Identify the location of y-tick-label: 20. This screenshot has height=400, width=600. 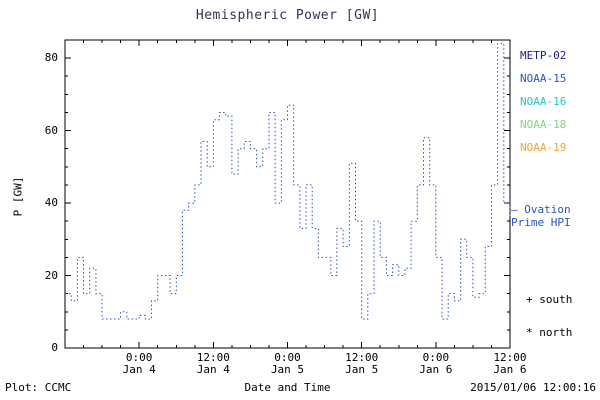
(51, 275).